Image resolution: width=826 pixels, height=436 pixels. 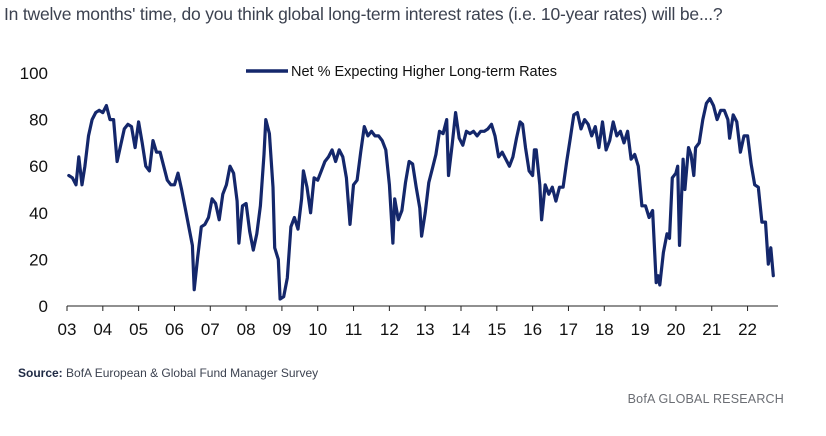 What do you see at coordinates (38, 166) in the screenshot?
I see `y-tick-label: 60` at bounding box center [38, 166].